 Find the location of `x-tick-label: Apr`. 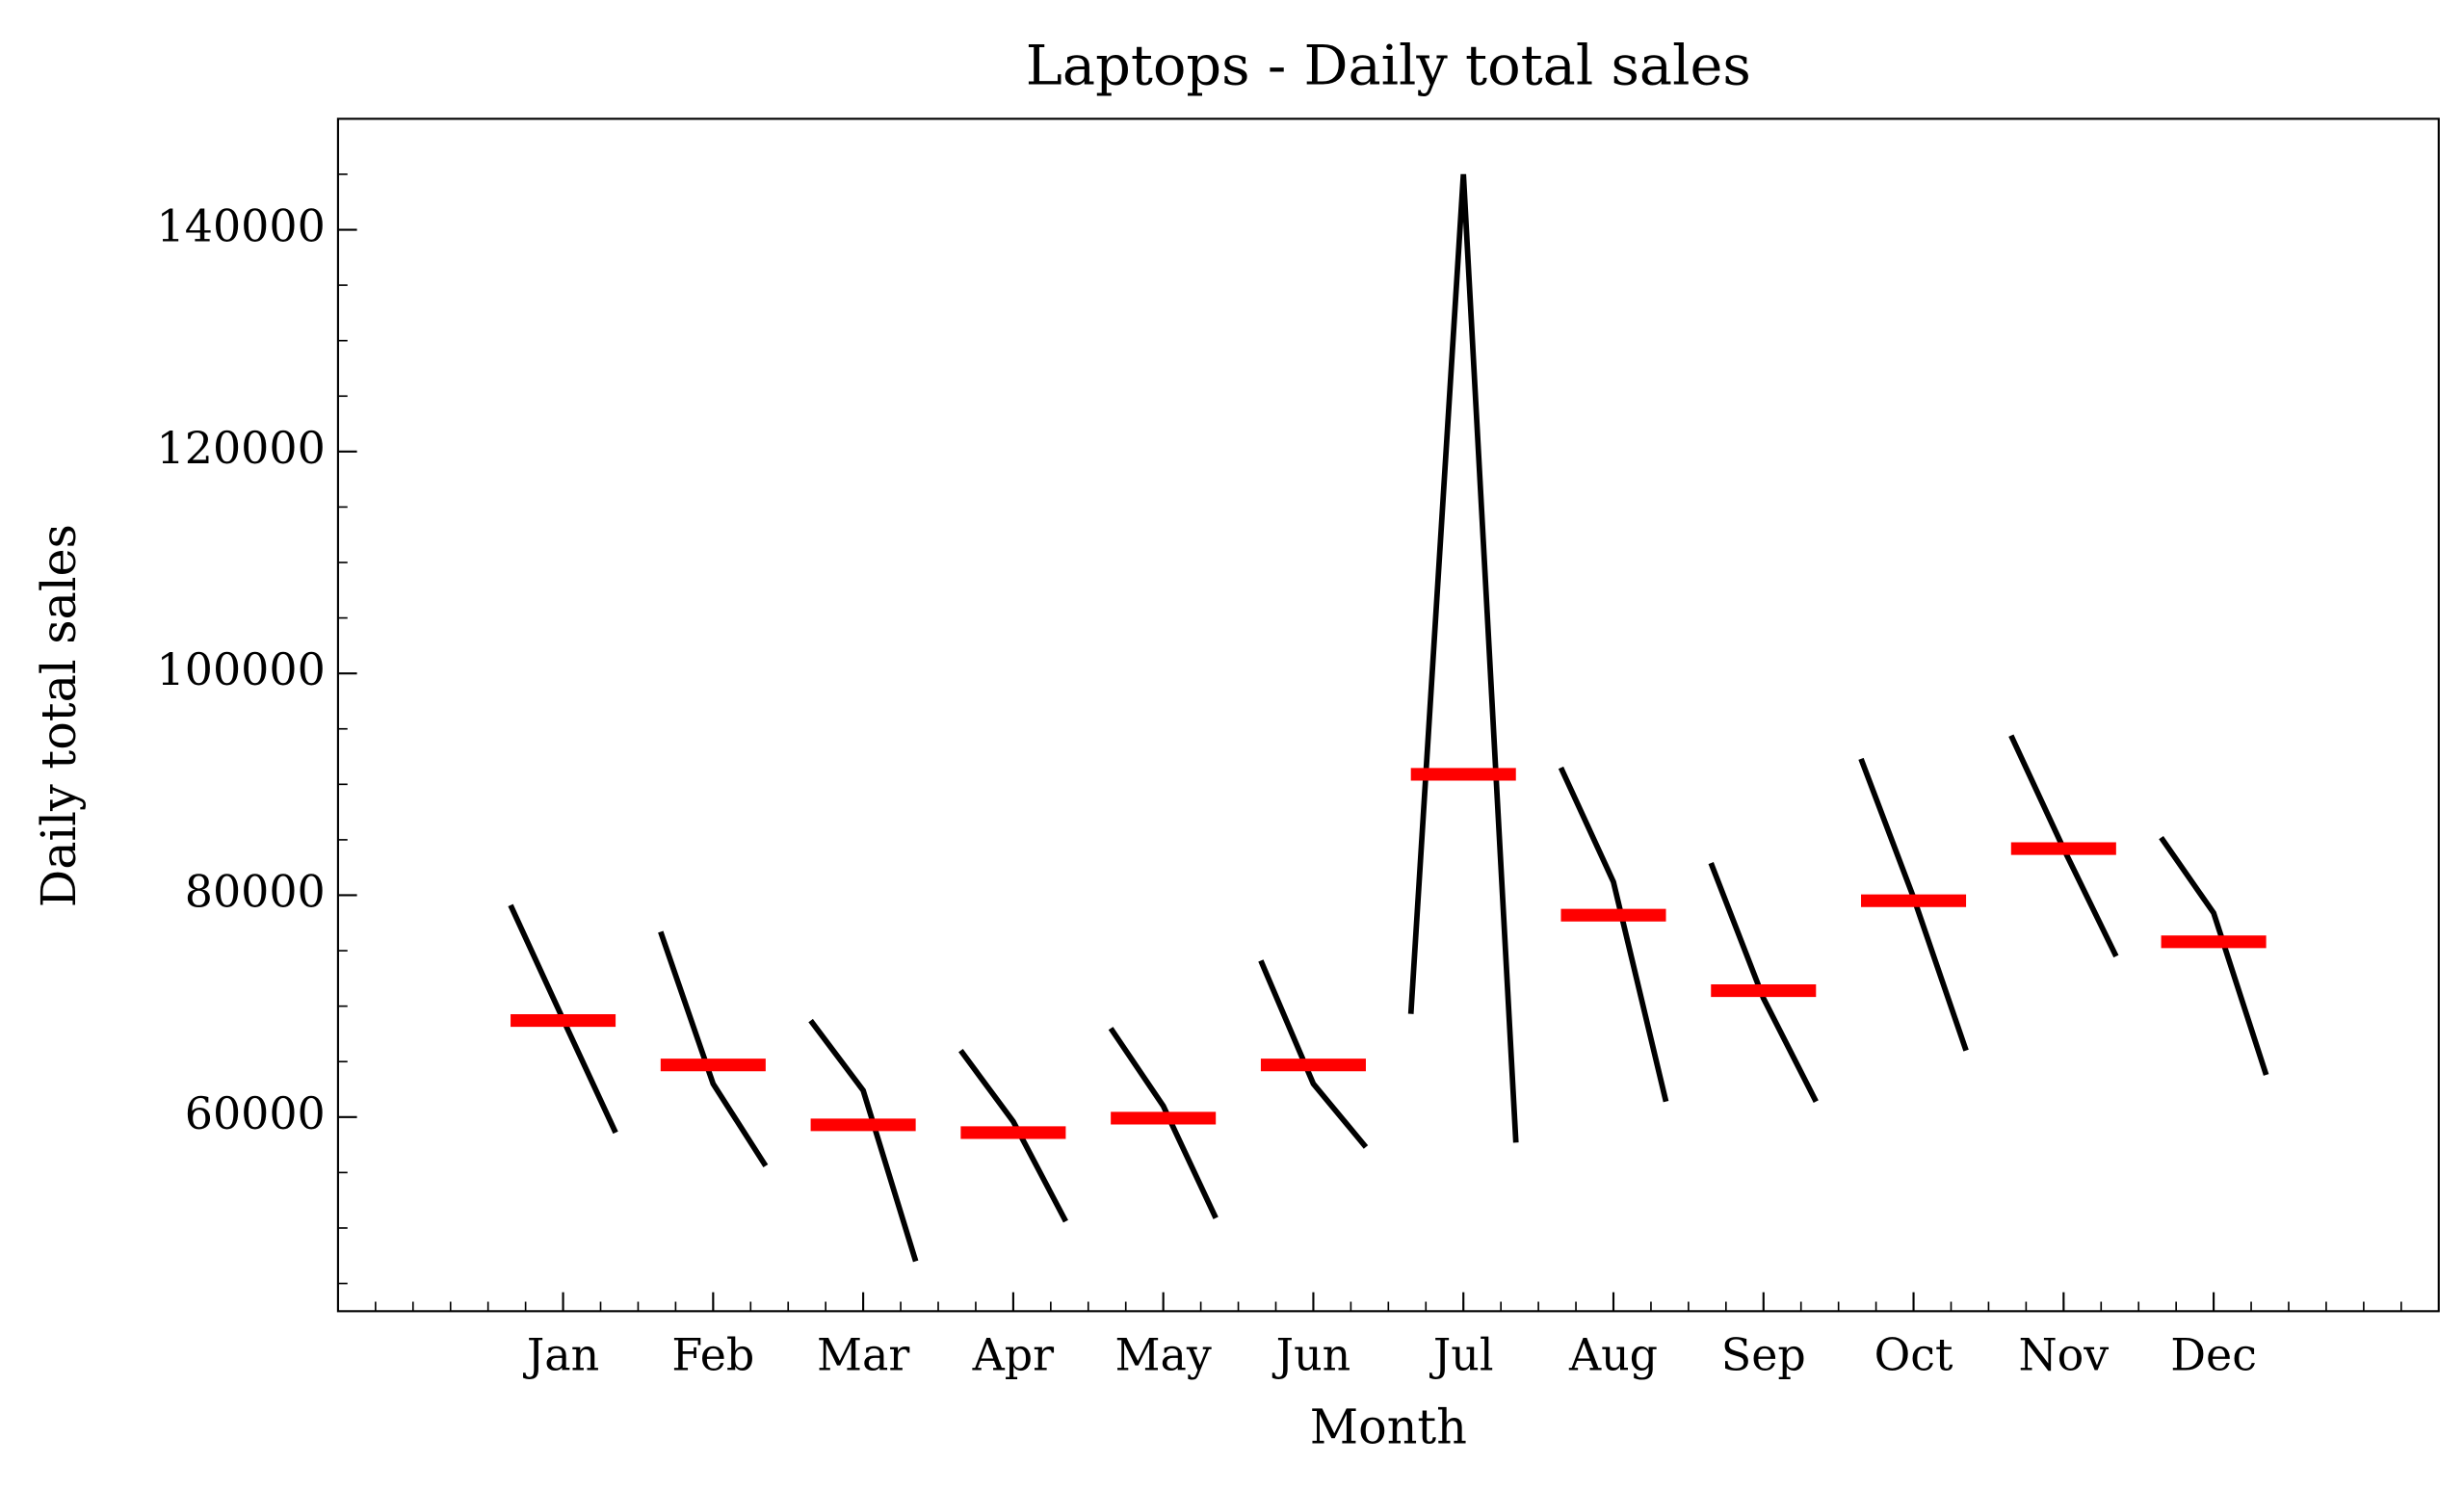

x-tick-label: Apr is located at coordinates (1013, 1355).